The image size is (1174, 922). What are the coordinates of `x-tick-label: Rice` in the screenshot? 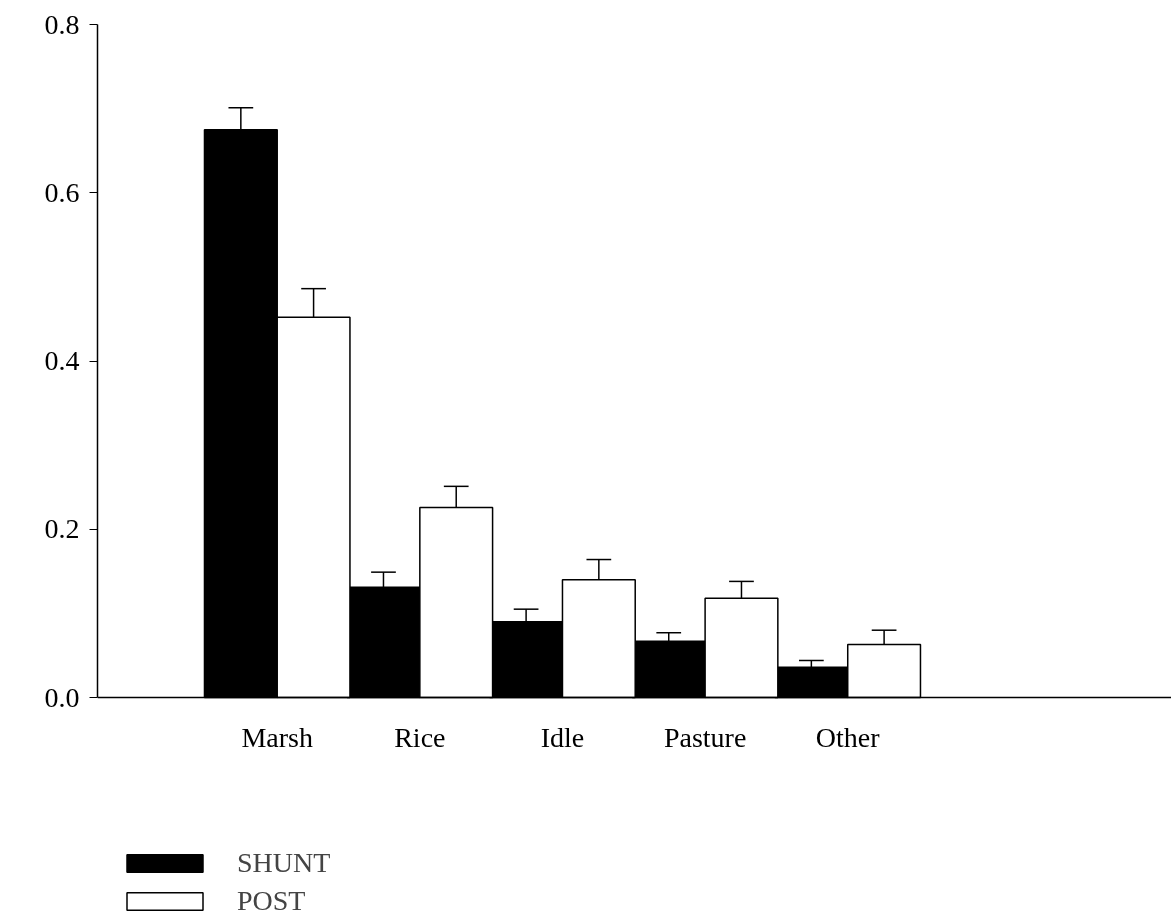 It's located at (420, 737).